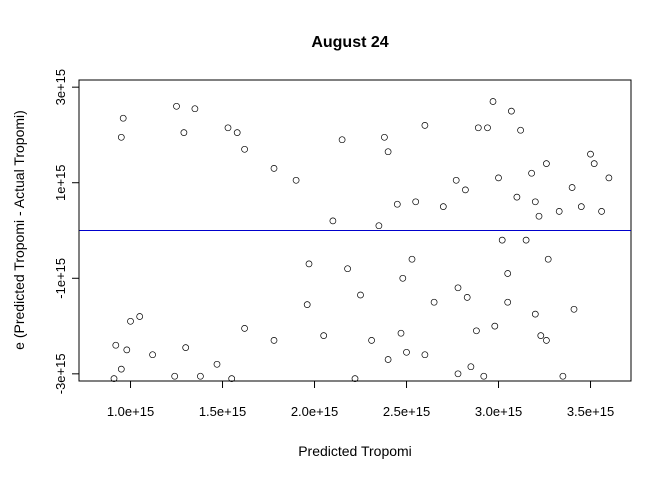 This screenshot has height=480, width=672. What do you see at coordinates (66, 231) in the screenshot?
I see `y-axis: -3e+15 -1e+15 1e+15 3e+15` at bounding box center [66, 231].